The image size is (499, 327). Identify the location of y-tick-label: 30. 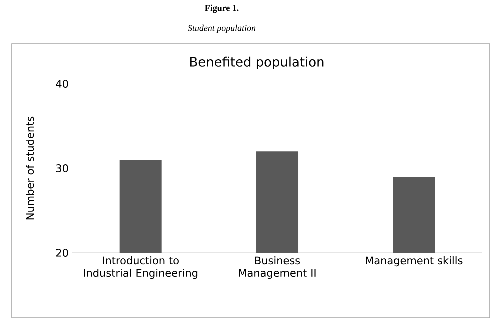
(62, 168).